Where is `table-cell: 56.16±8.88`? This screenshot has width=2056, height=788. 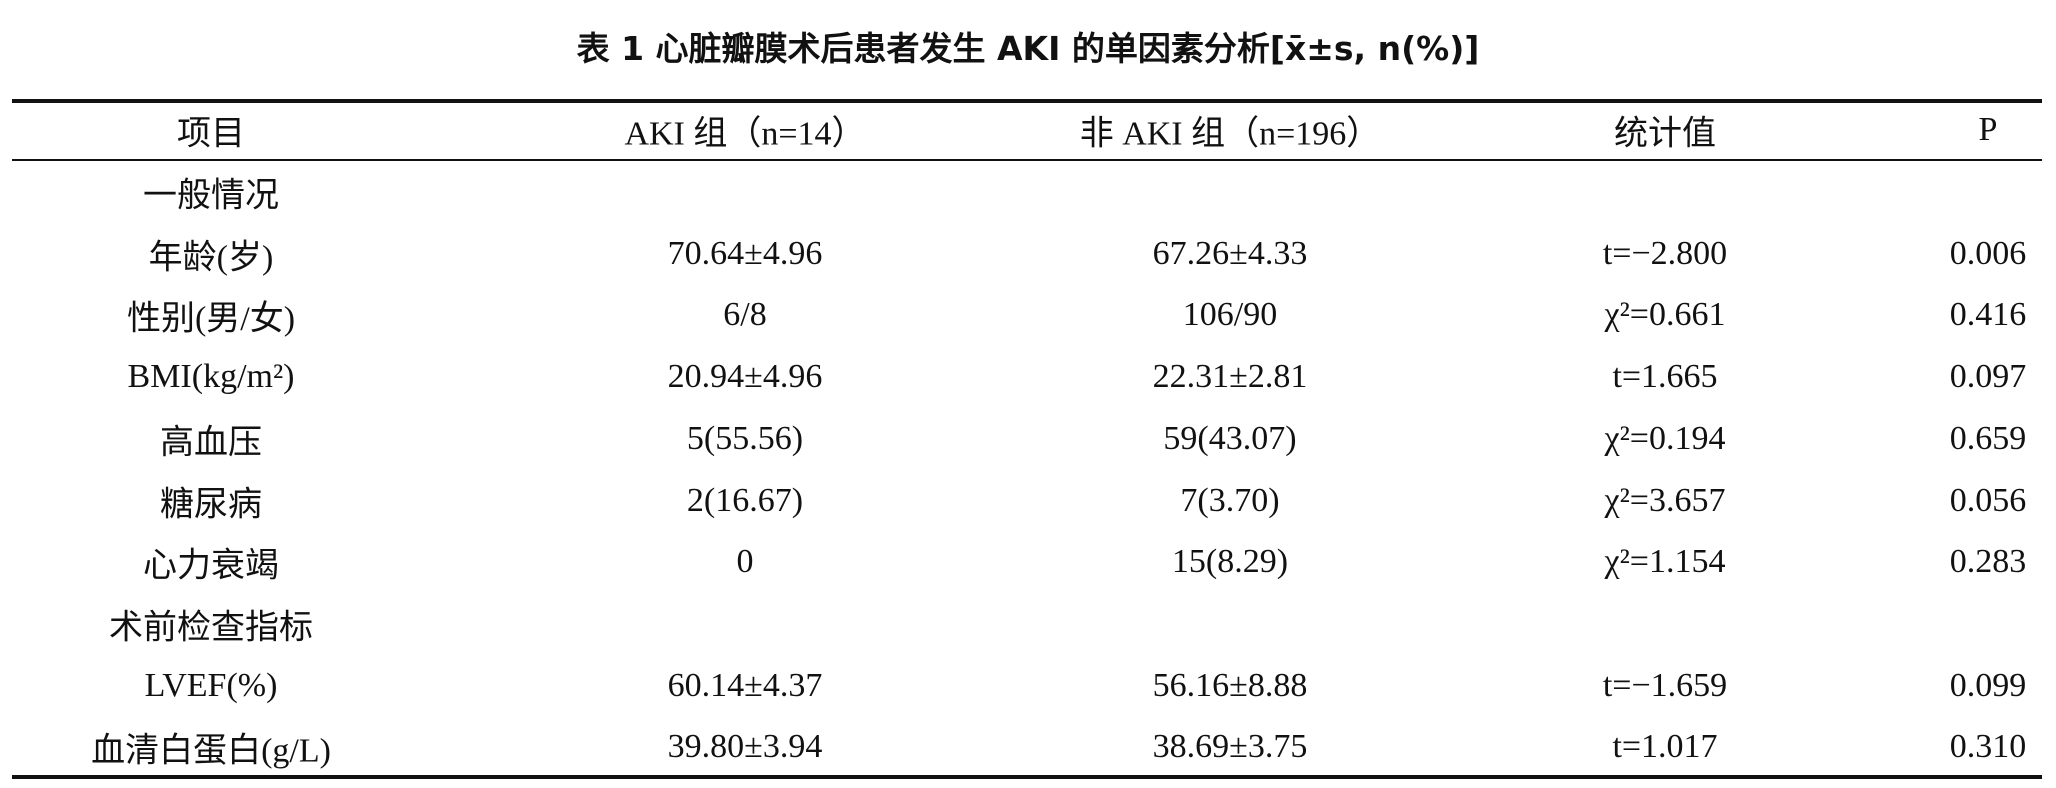 table-cell: 56.16±8.88 is located at coordinates (1230, 685).